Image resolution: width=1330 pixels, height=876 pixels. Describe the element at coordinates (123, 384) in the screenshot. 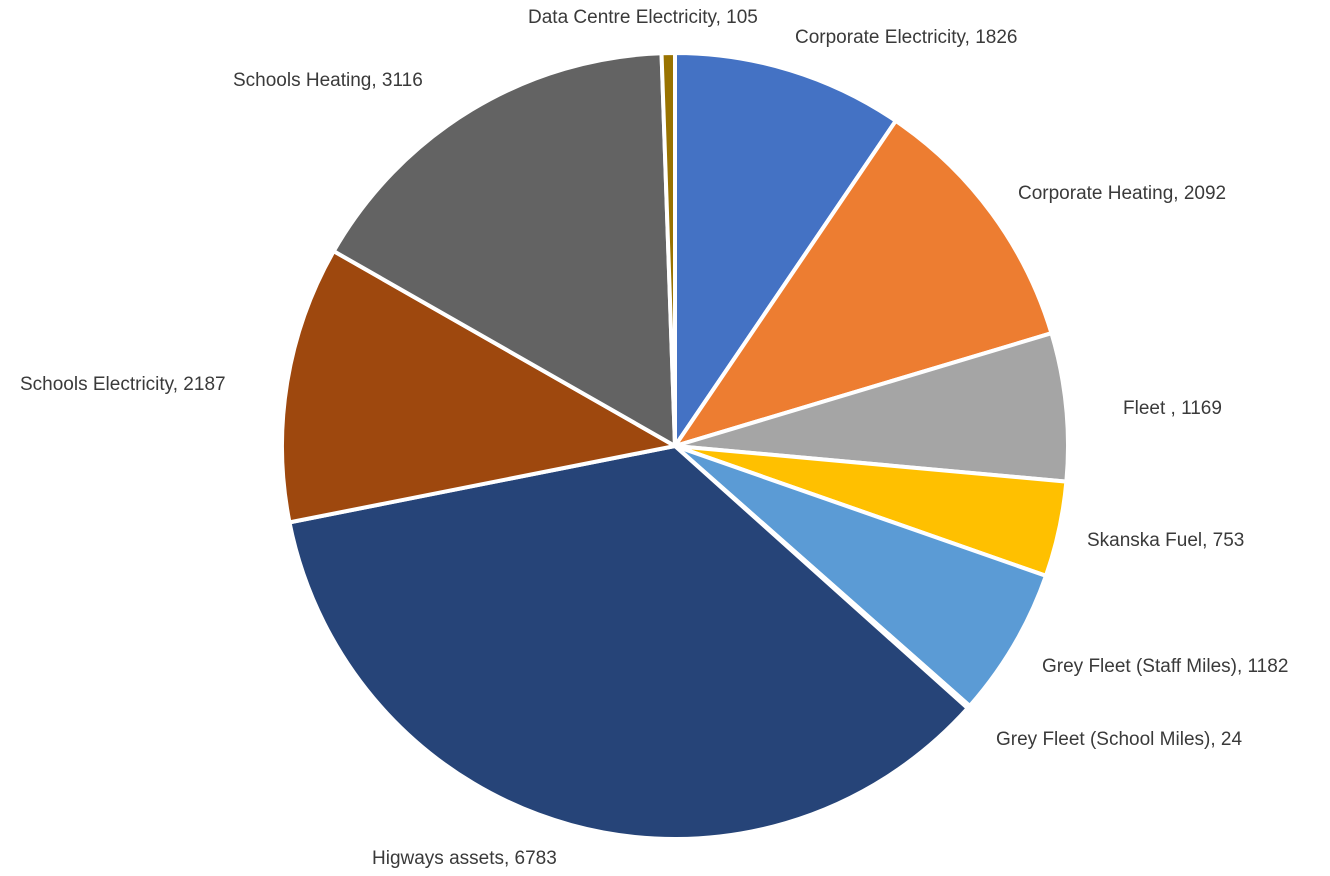

I see `data-label-7: Schools Electricity, 2187` at that location.